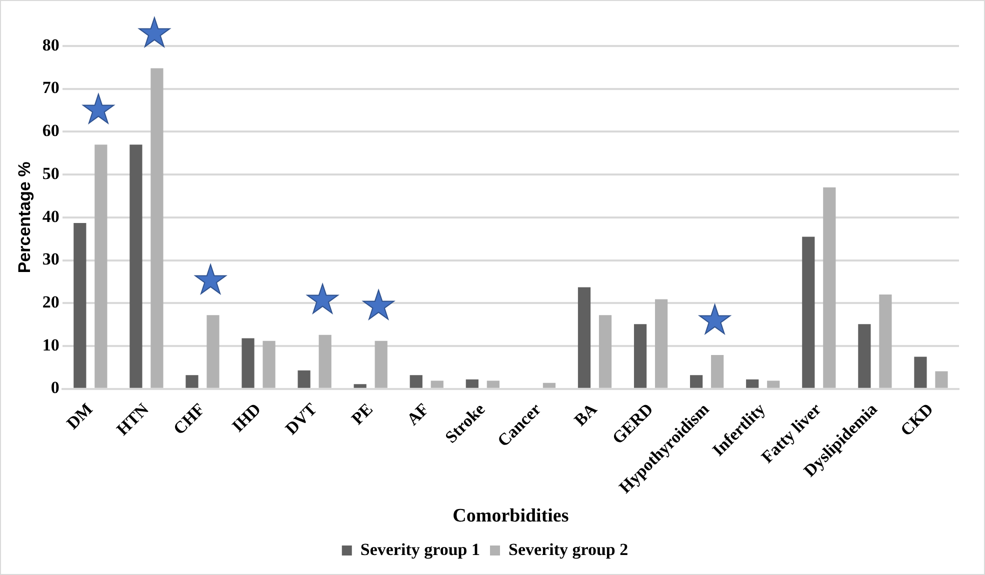  Describe the element at coordinates (51, 173) in the screenshot. I see `y-tick-label: 50` at that location.